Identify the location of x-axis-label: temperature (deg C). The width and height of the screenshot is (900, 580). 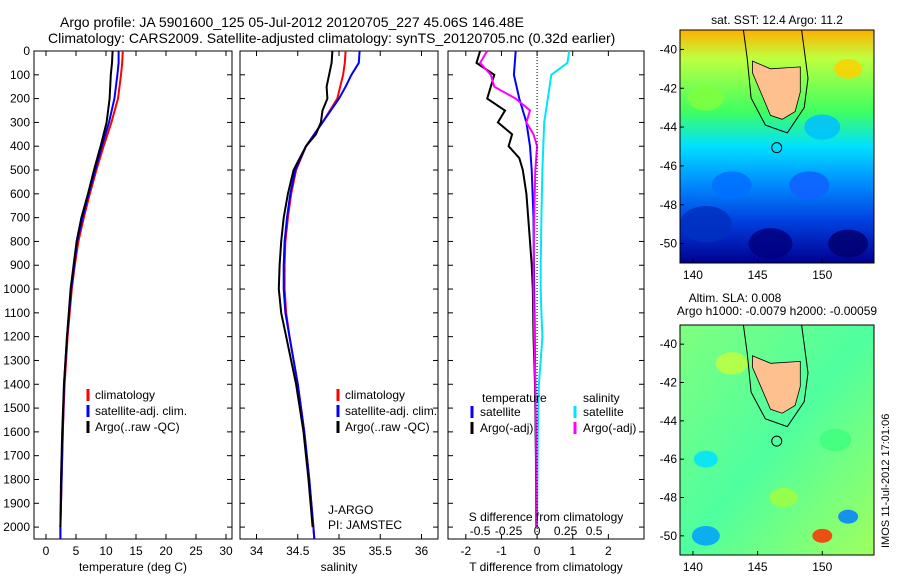
(133, 567).